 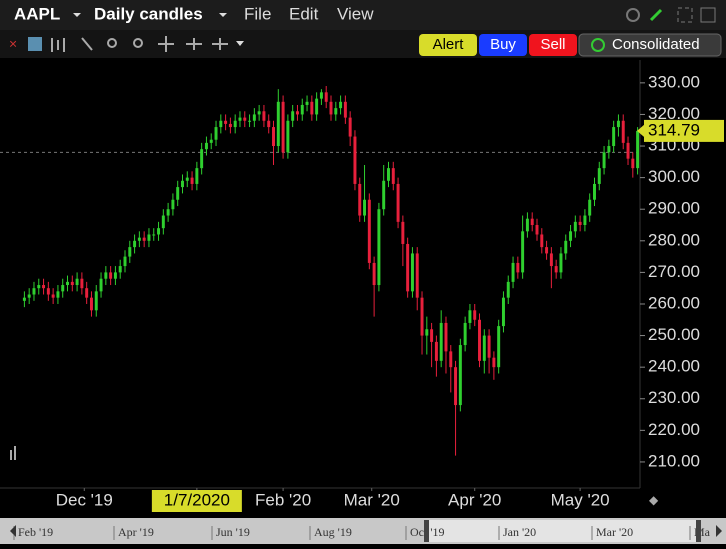 I want to click on menu-edit: Edit, so click(x=304, y=13).